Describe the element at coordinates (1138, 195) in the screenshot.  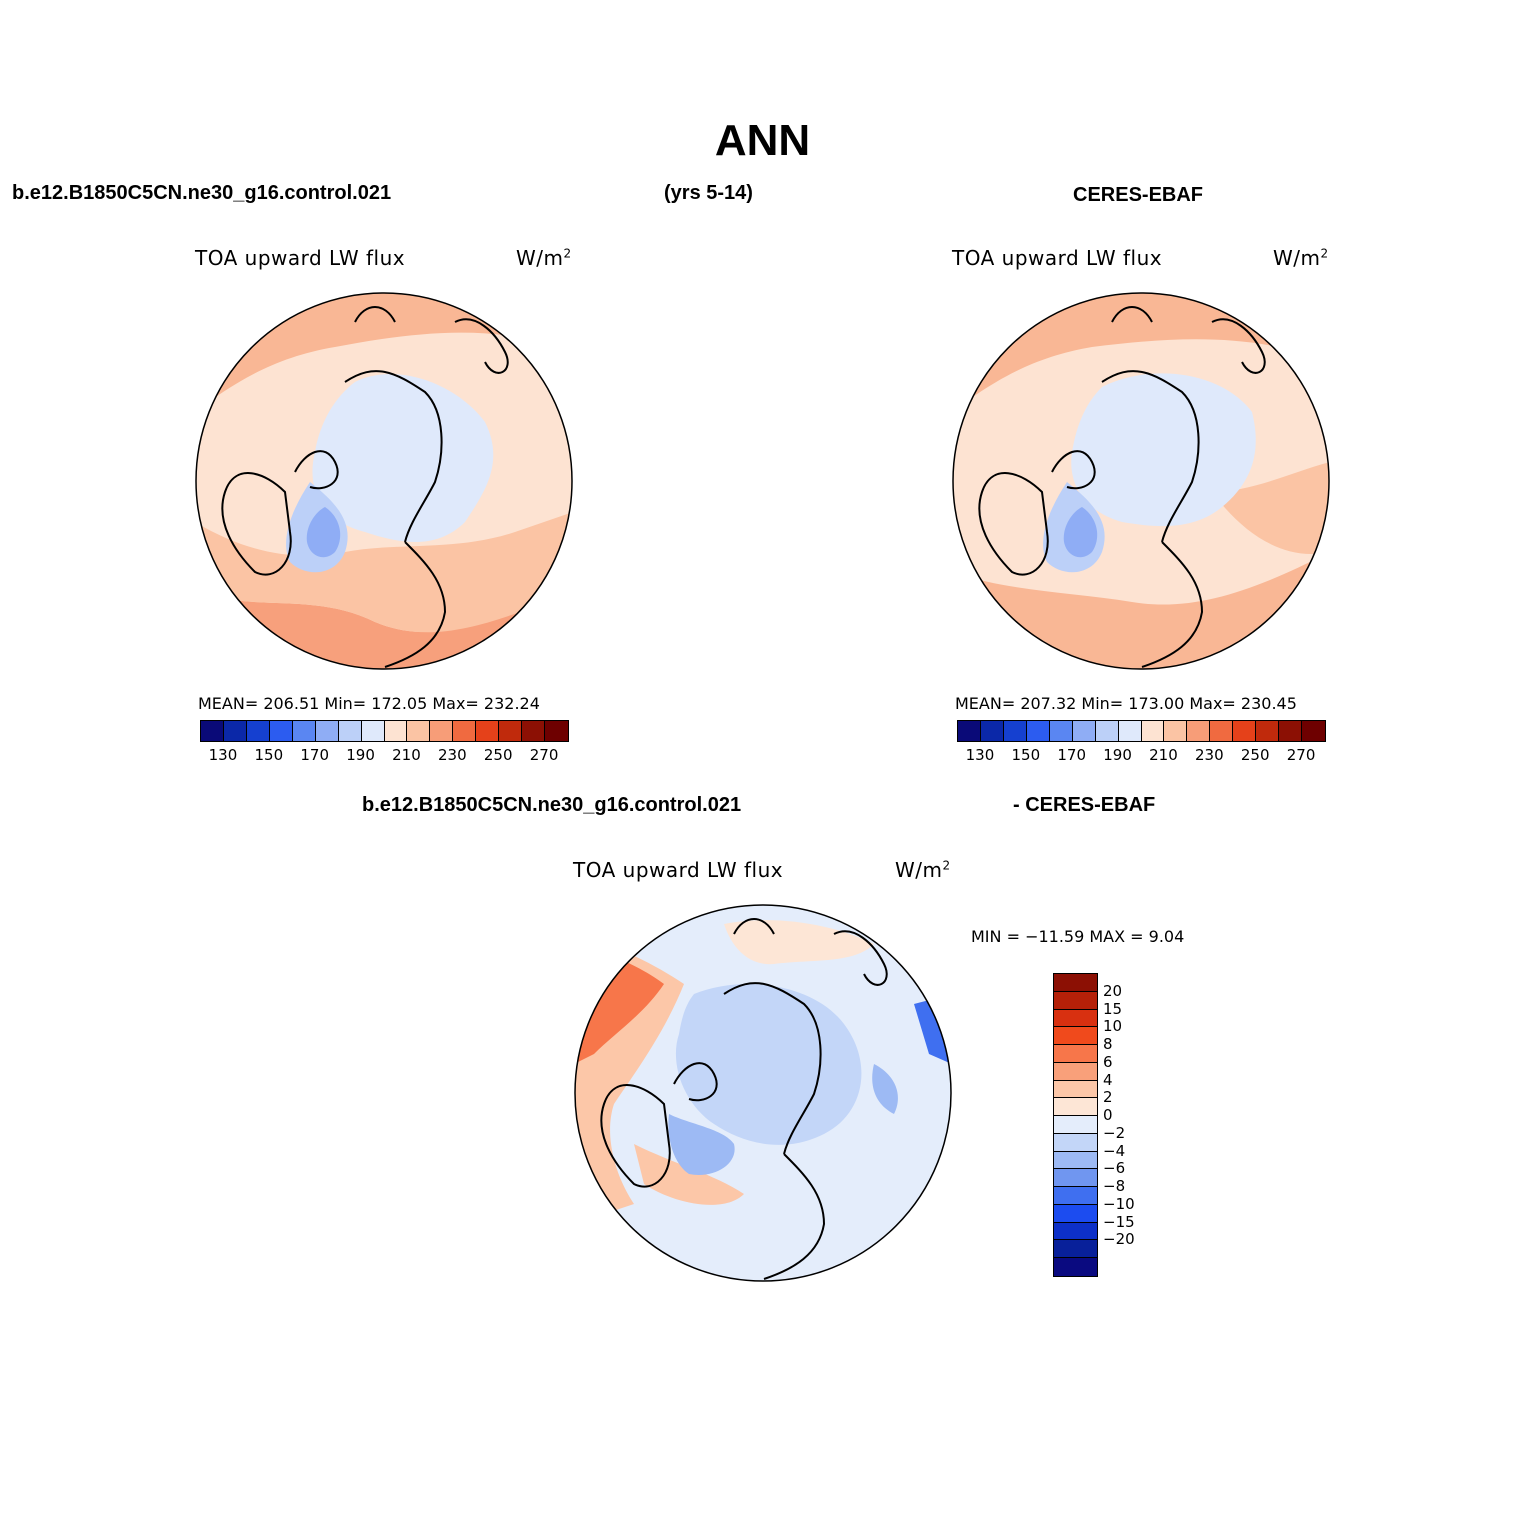
I see `obs-name-right: CERES-EBAF` at that location.